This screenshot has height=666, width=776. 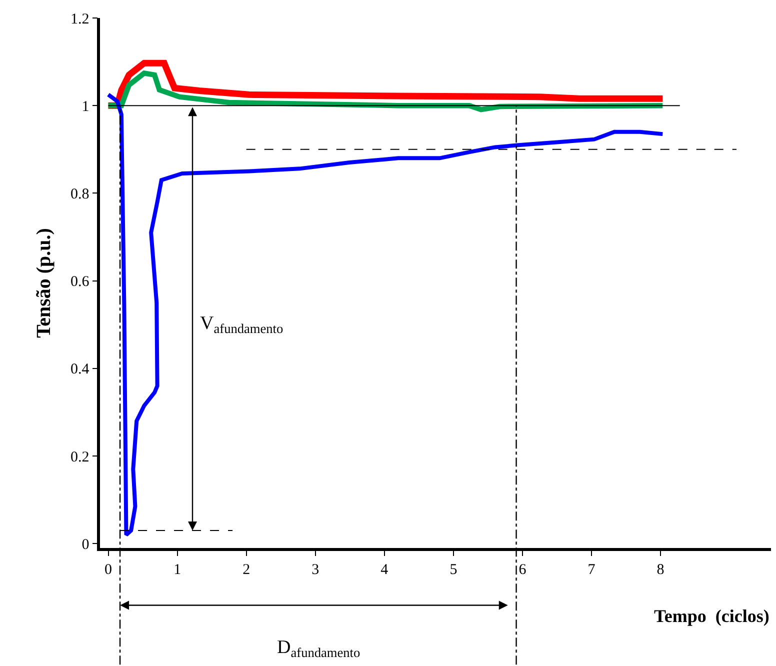 I want to click on x-tick-label: 4, so click(x=384, y=570).